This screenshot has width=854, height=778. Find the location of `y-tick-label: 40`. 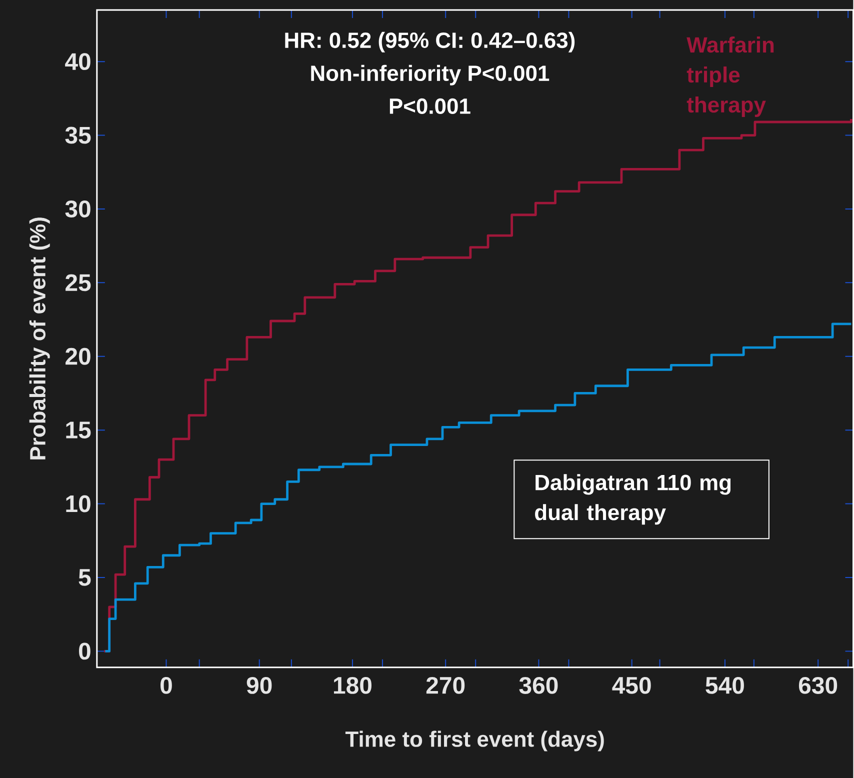

y-tick-label: 40 is located at coordinates (77, 61).